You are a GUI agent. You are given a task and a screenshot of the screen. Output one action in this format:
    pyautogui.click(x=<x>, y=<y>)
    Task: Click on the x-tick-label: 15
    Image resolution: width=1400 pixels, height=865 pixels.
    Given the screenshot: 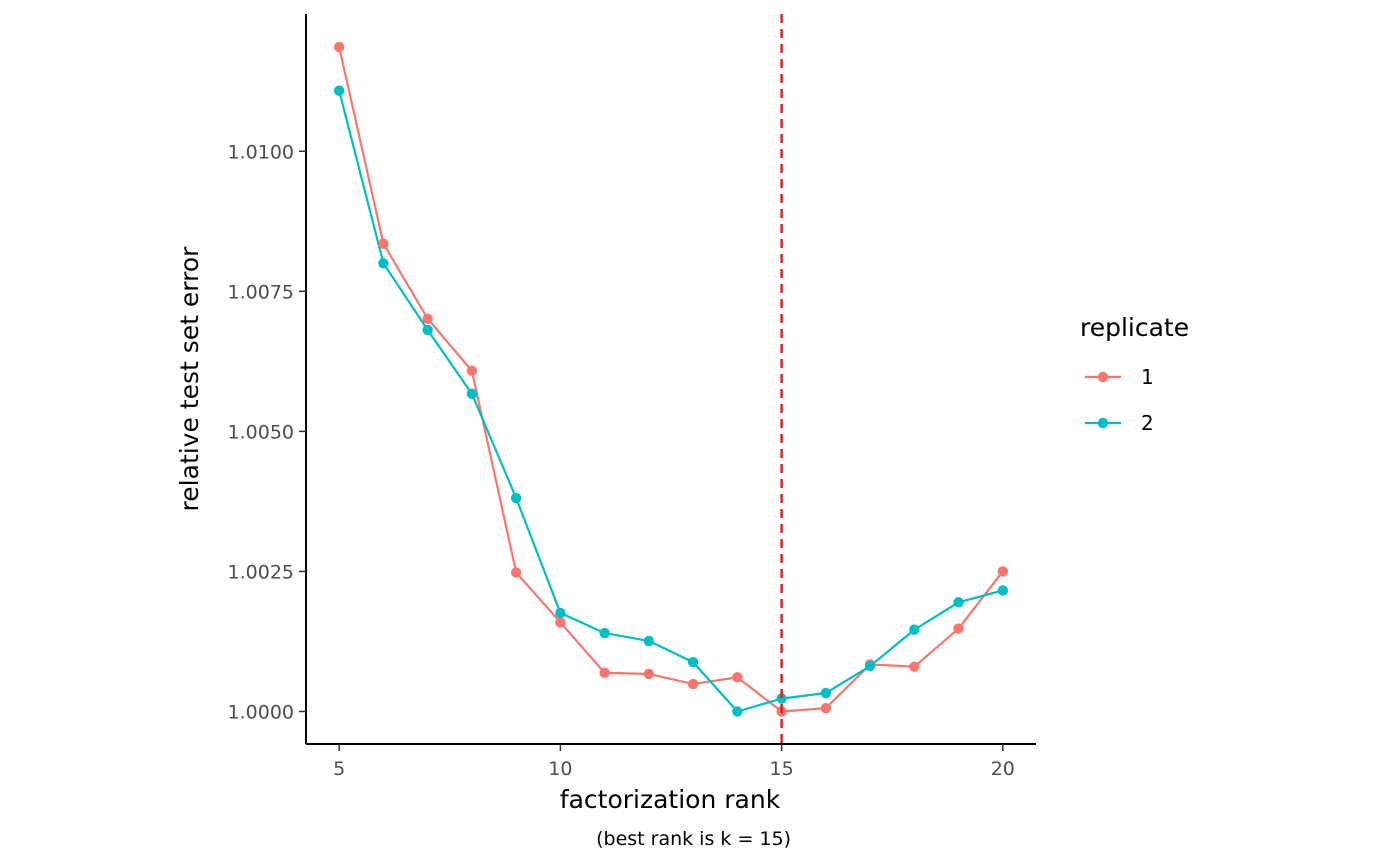 What is the action you would take?
    pyautogui.click(x=782, y=769)
    